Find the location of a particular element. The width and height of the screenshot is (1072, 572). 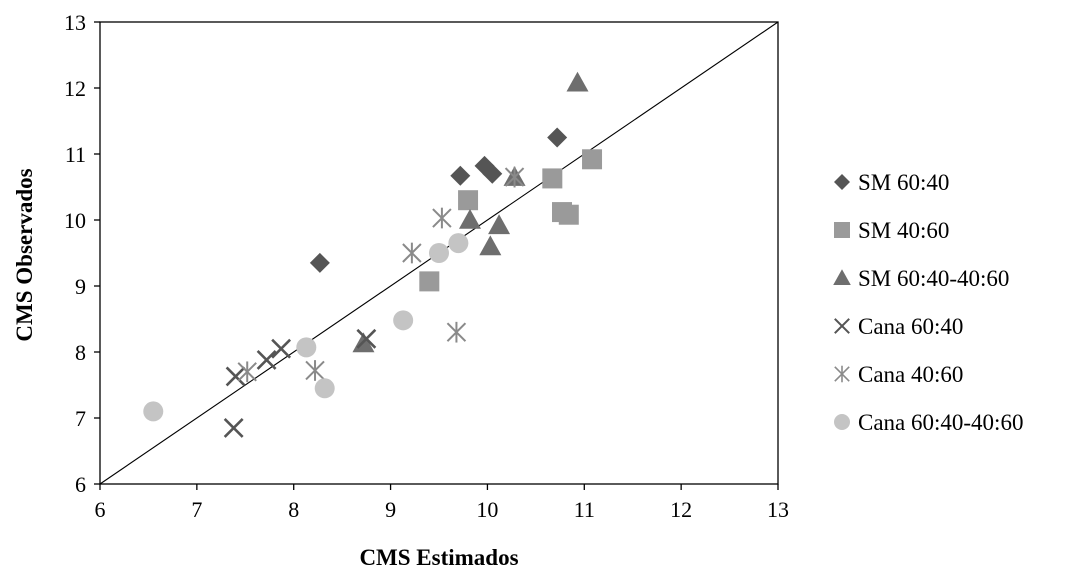

legend-label: SM 40:60 is located at coordinates (903, 230).